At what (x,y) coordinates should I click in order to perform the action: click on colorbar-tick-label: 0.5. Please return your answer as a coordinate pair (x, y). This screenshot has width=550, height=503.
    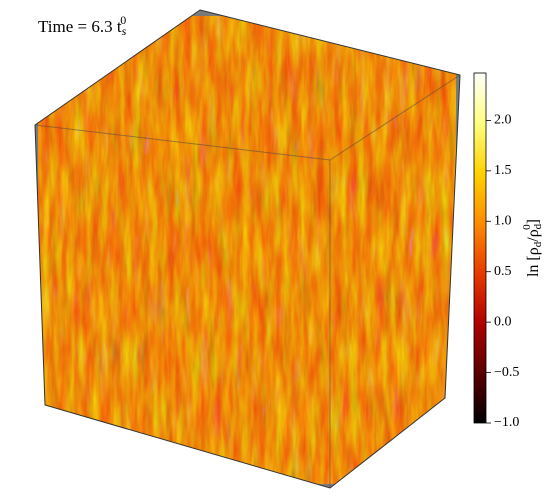
    Looking at the image, I should click on (503, 271).